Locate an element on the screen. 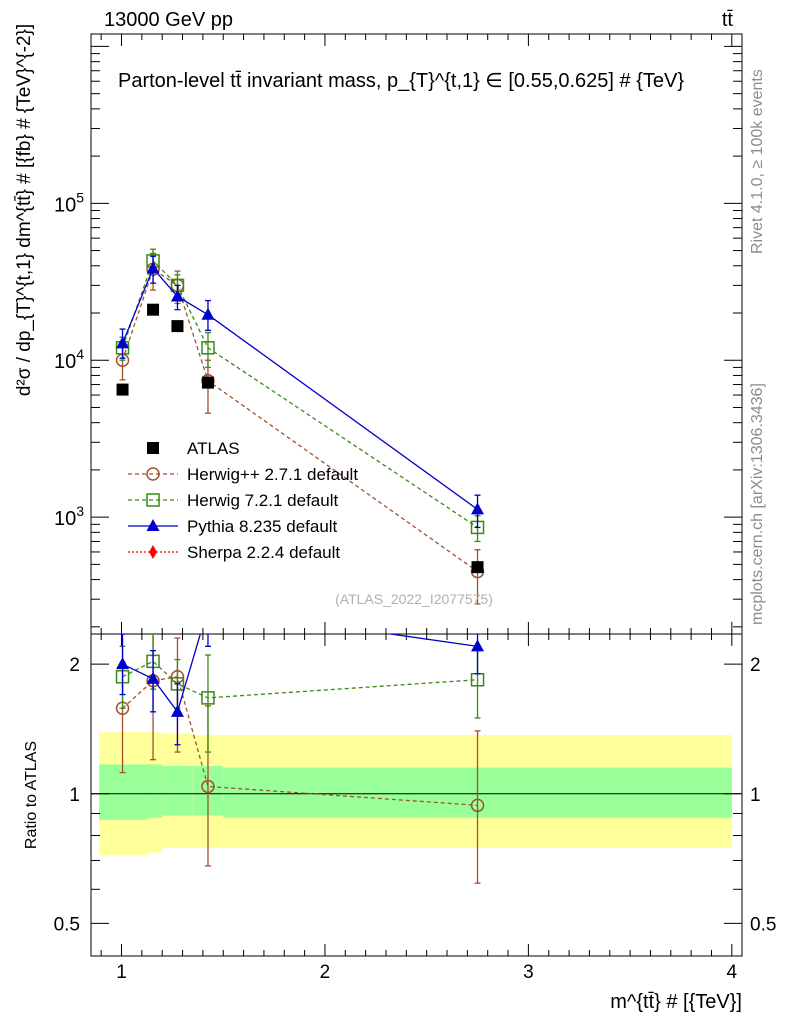  legend-label-pythia-8-235: Pythia 8.235 default is located at coordinates (262, 526).